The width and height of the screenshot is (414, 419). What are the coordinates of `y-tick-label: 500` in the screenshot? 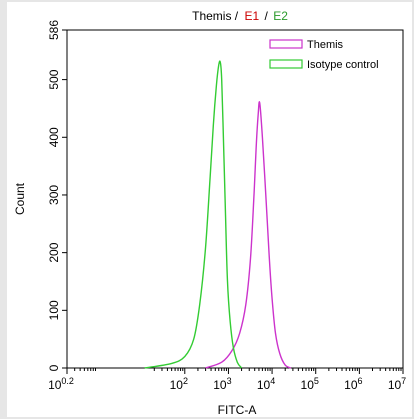 It's located at (54, 79).